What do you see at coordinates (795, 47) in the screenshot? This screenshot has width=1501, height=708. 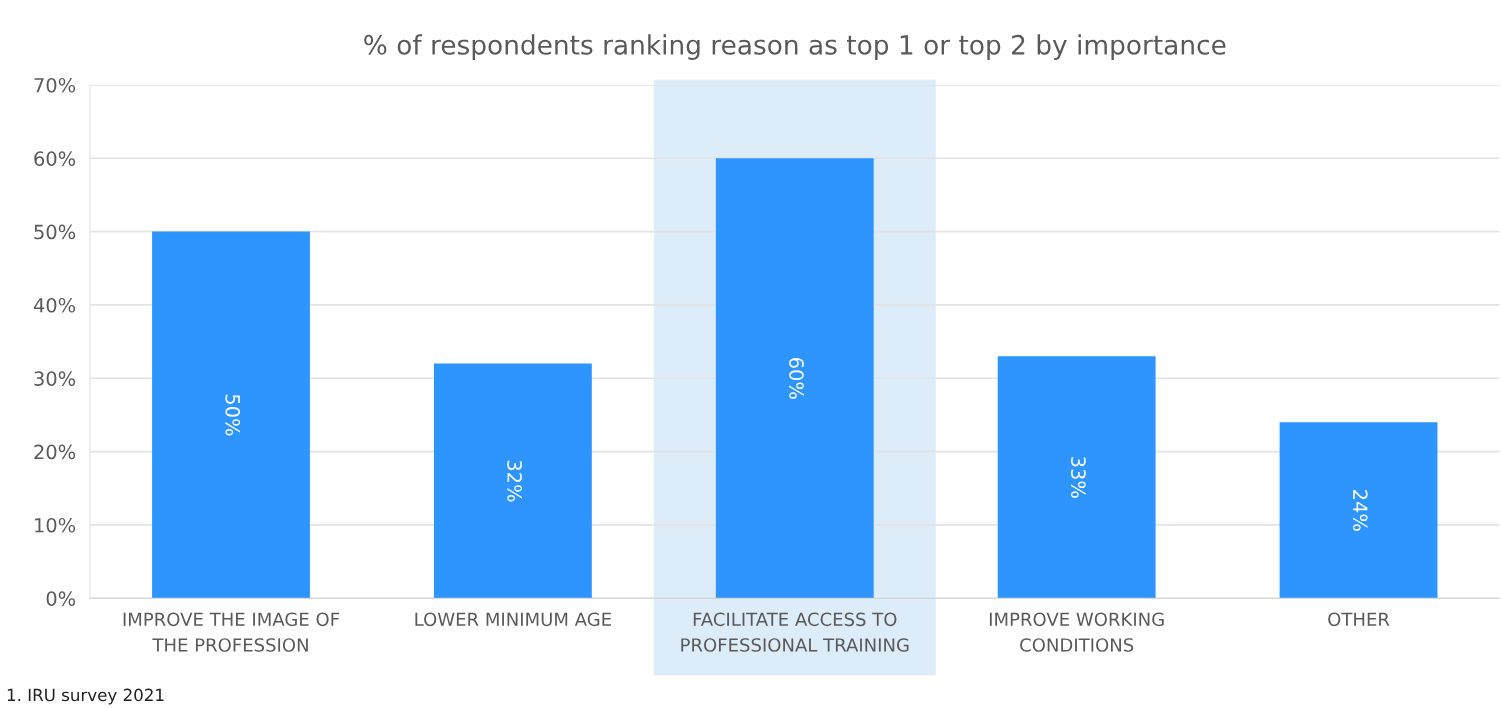 I see `chart-title: % of respondents ranking reason as top 1 or top 2 by importance` at bounding box center [795, 47].